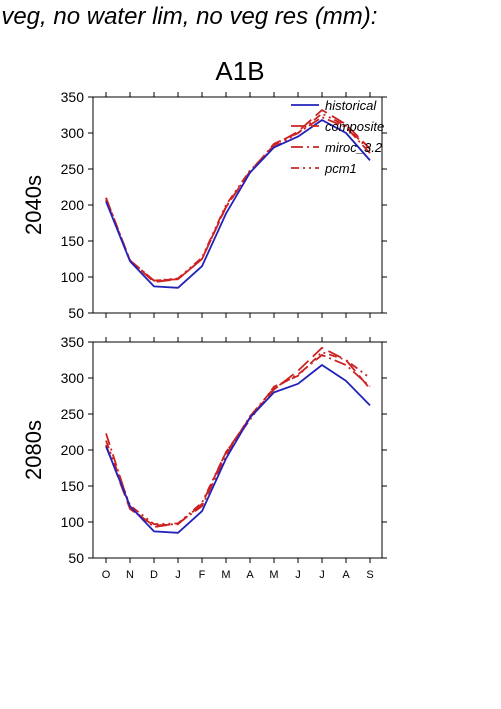  I want to click on x-tick-label: S, so click(369, 575).